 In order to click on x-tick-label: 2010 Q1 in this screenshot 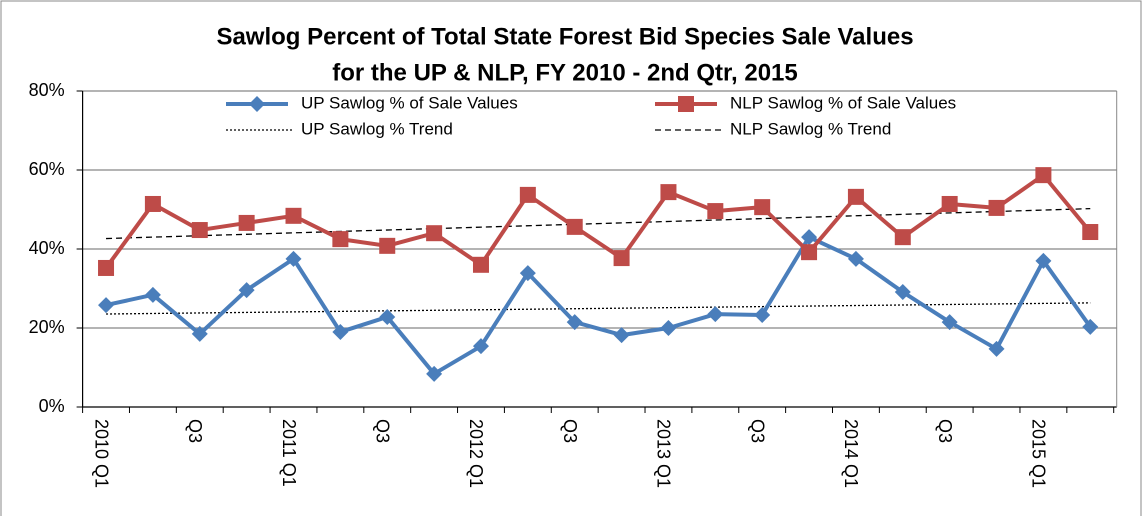, I will do `click(101, 453)`.